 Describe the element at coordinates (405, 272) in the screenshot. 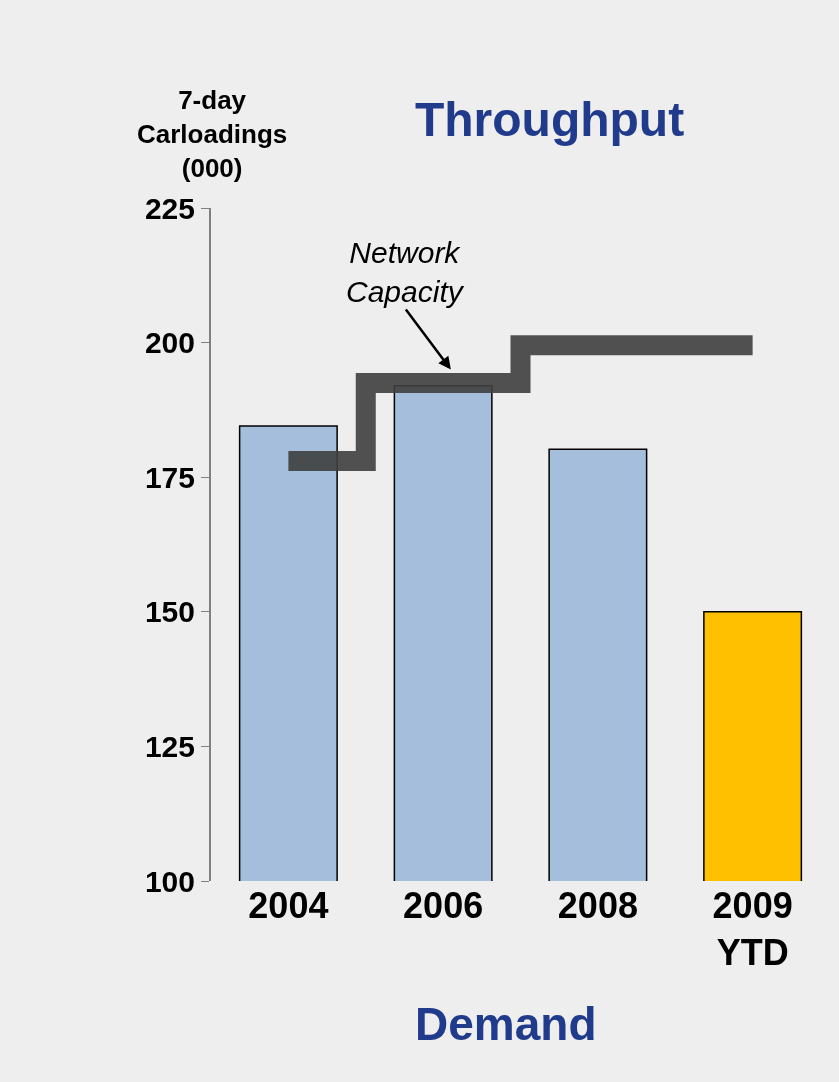

I see `text: Network Capacity` at that location.